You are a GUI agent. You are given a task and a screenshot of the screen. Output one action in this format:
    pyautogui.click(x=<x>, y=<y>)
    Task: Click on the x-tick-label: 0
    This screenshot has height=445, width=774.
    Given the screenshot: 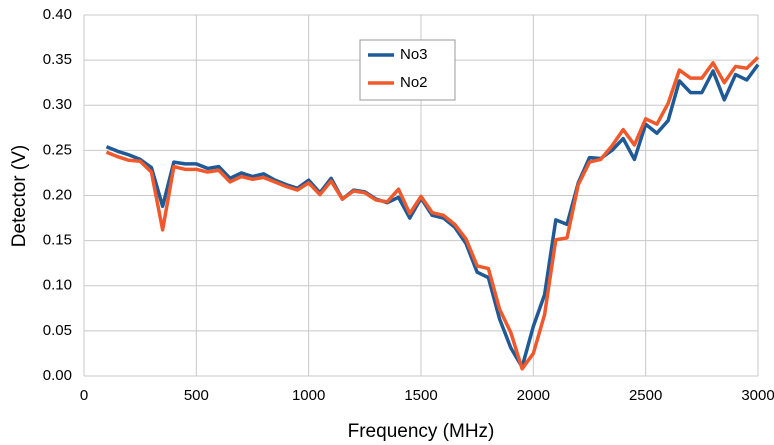 What is the action you would take?
    pyautogui.click(x=84, y=395)
    